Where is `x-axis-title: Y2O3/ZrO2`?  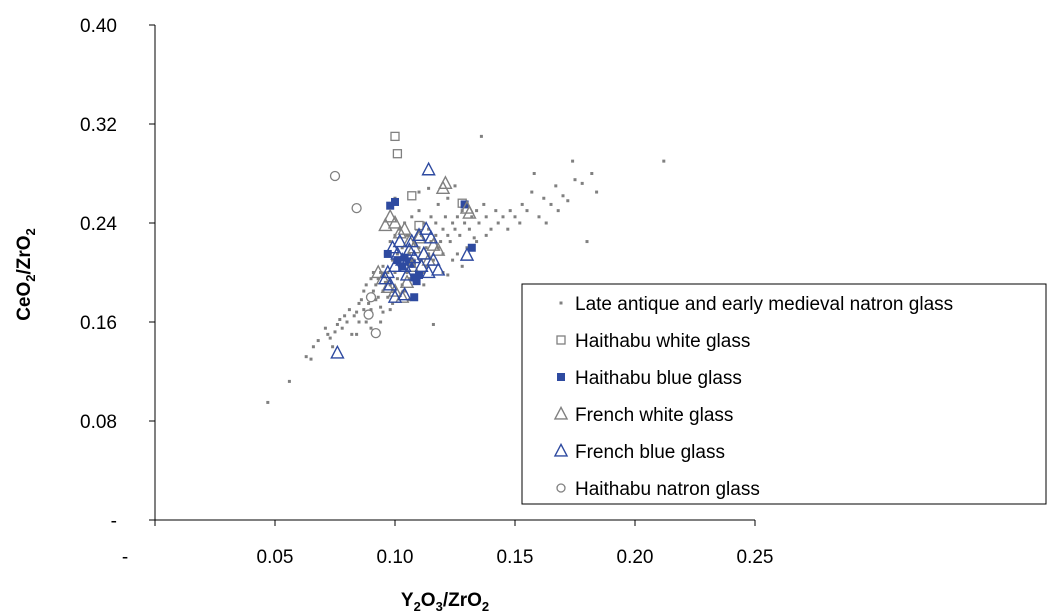 x-axis-title: Y2O3/ZrO2 is located at coordinates (445, 602).